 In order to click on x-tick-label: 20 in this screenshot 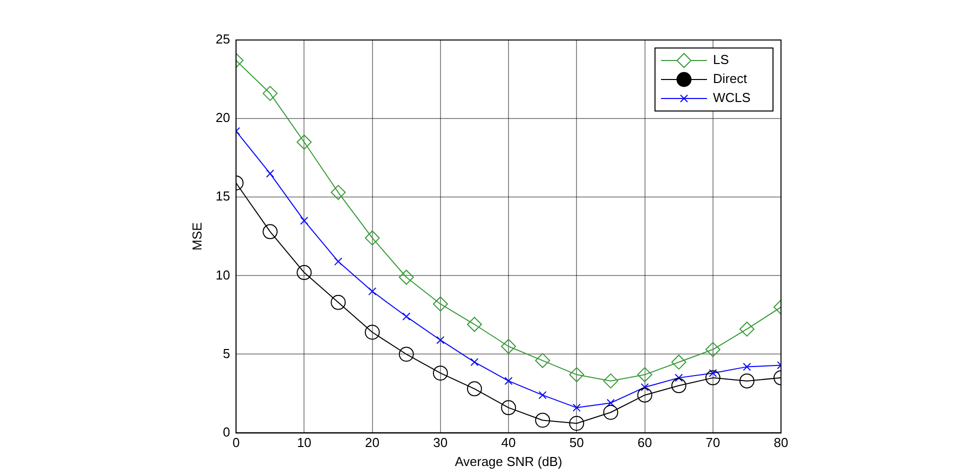, I will do `click(372, 442)`.